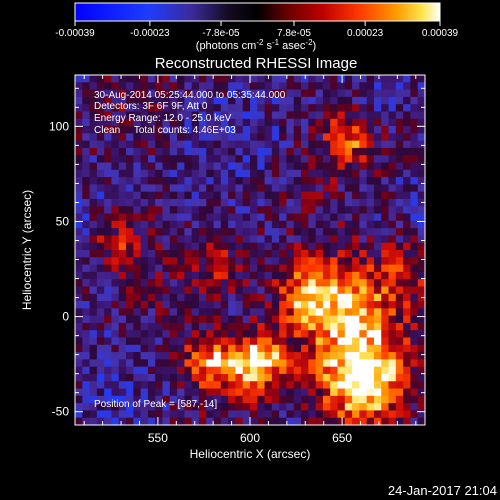  Describe the element at coordinates (294, 33) in the screenshot. I see `colorbar-tick-label: 7.8e-05` at that location.